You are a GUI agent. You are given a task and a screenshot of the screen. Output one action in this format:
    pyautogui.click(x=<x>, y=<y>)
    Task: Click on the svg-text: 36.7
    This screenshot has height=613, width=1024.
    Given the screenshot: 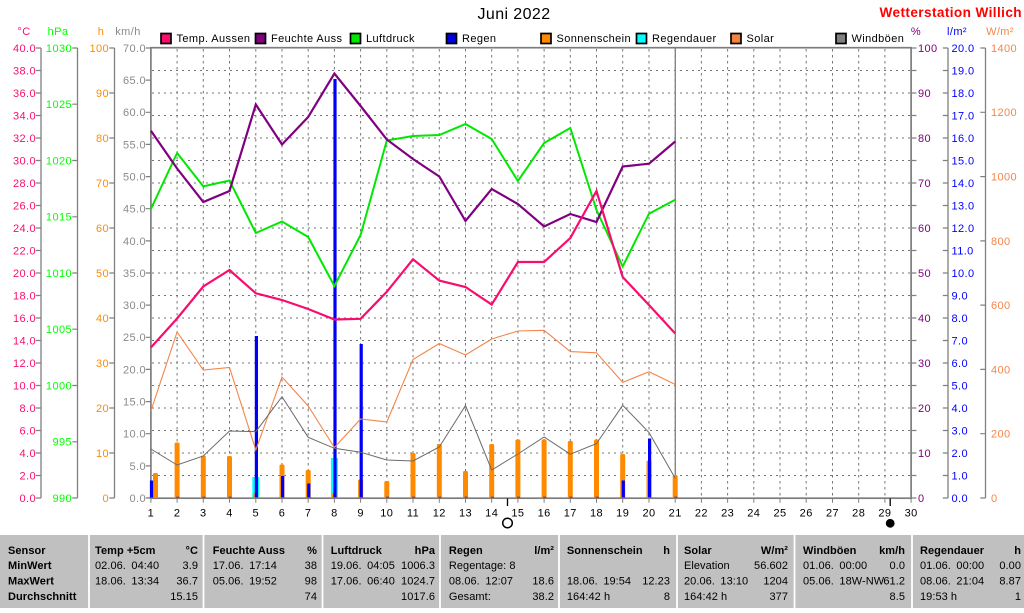 What is the action you would take?
    pyautogui.click(x=187, y=582)
    